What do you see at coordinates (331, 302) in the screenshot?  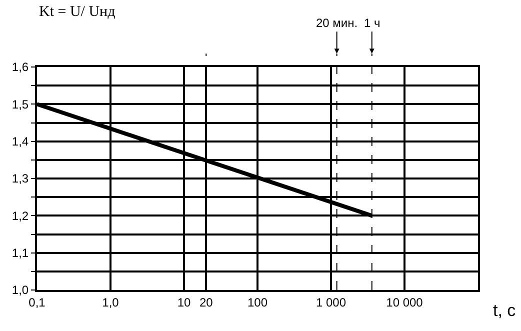 I see `x-tick-label: 1 000` at bounding box center [331, 302].